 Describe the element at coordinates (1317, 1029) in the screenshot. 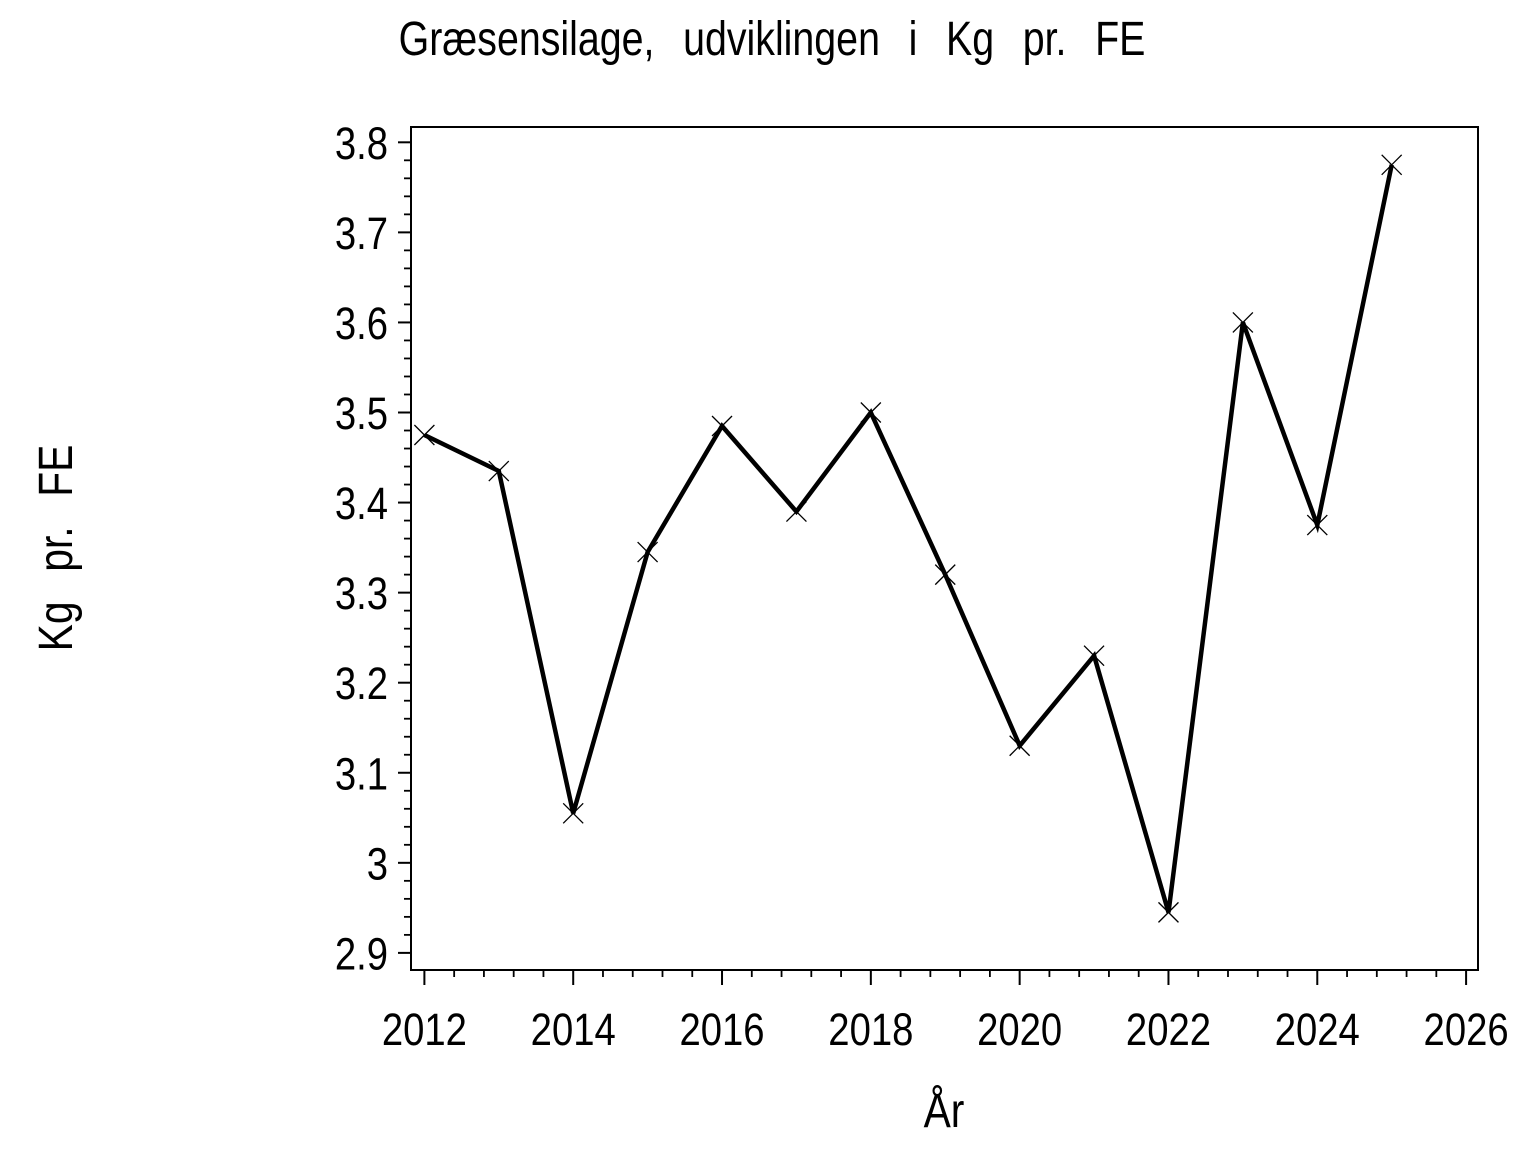

I see `x-tick-label: 2024` at that location.